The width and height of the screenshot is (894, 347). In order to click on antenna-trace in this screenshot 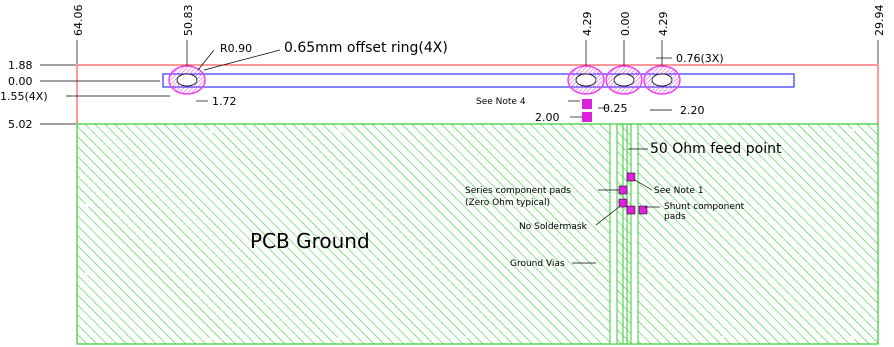, I will do `click(478, 80)`.